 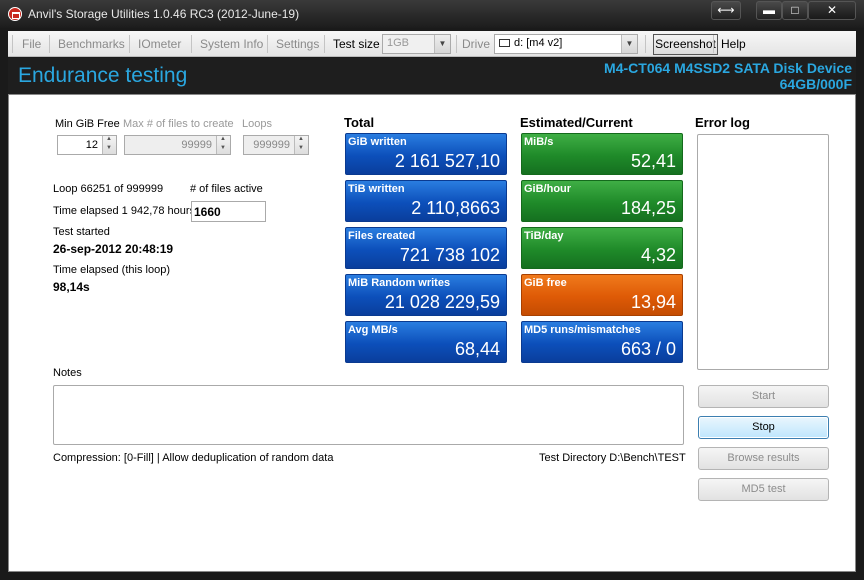 What do you see at coordinates (602, 201) in the screenshot?
I see `tile-gib-per-hour: GiB/hour 184,25` at bounding box center [602, 201].